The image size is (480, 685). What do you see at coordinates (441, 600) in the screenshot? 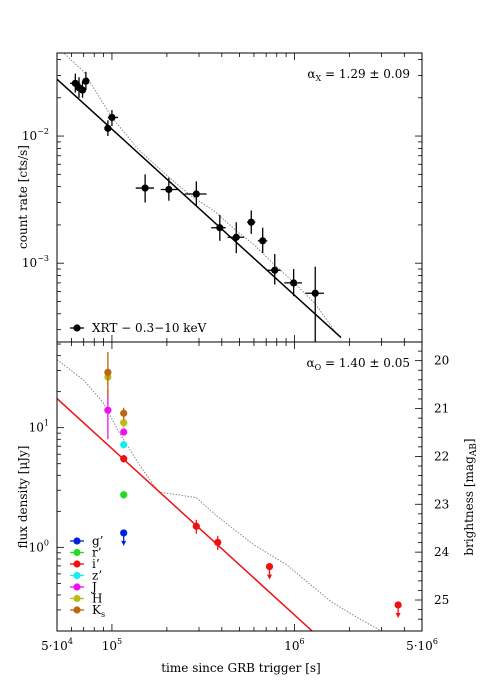
I see `mag-tick-label: 25` at bounding box center [441, 600].